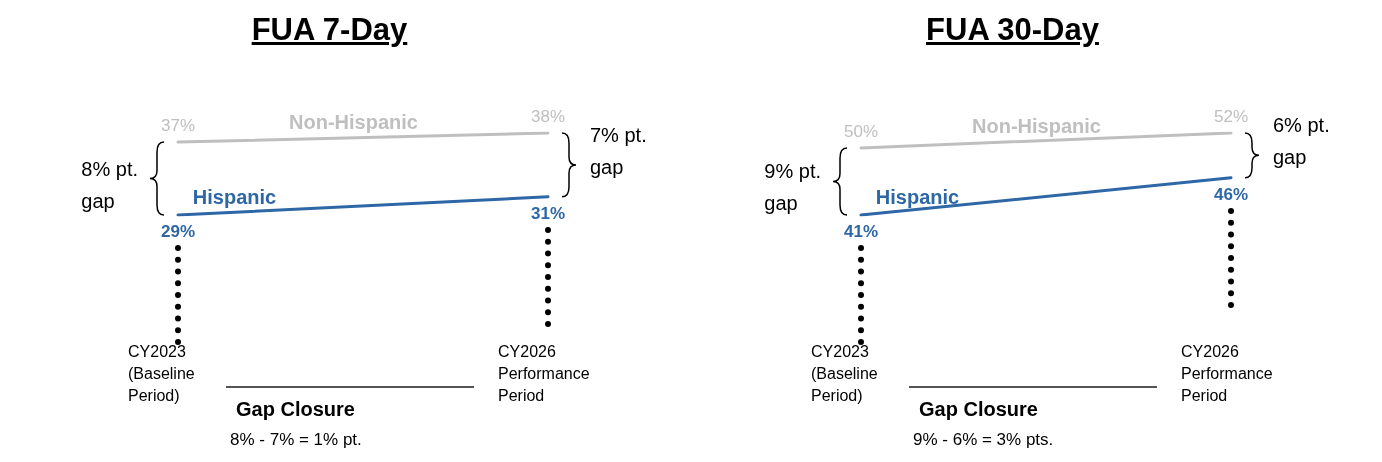 The height and width of the screenshot is (462, 1382). What do you see at coordinates (329, 30) in the screenshot?
I see `chart-title: FUA 7-Day` at bounding box center [329, 30].